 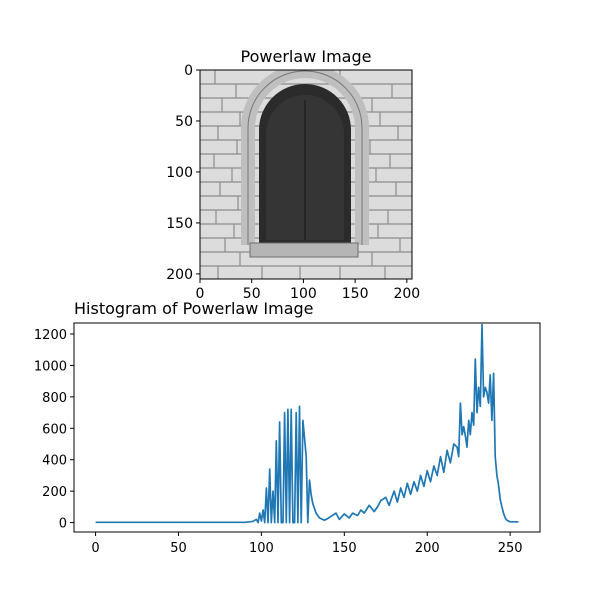 What do you see at coordinates (54, 492) in the screenshot?
I see `histogram-y-tick-label: 200` at bounding box center [54, 492].